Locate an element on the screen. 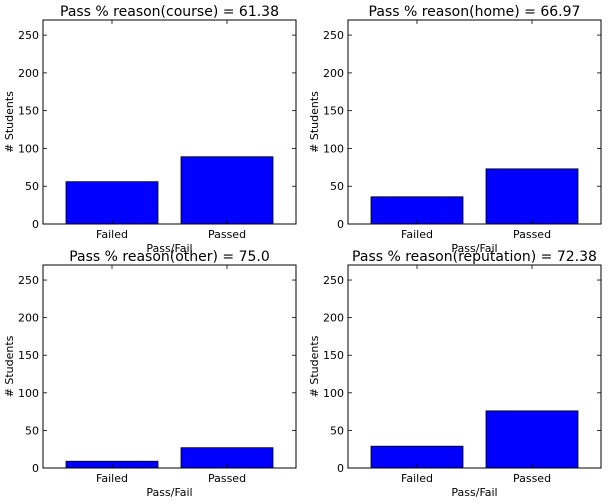  chart-title: Pass % reason(home) = 66.97 is located at coordinates (475, 12).